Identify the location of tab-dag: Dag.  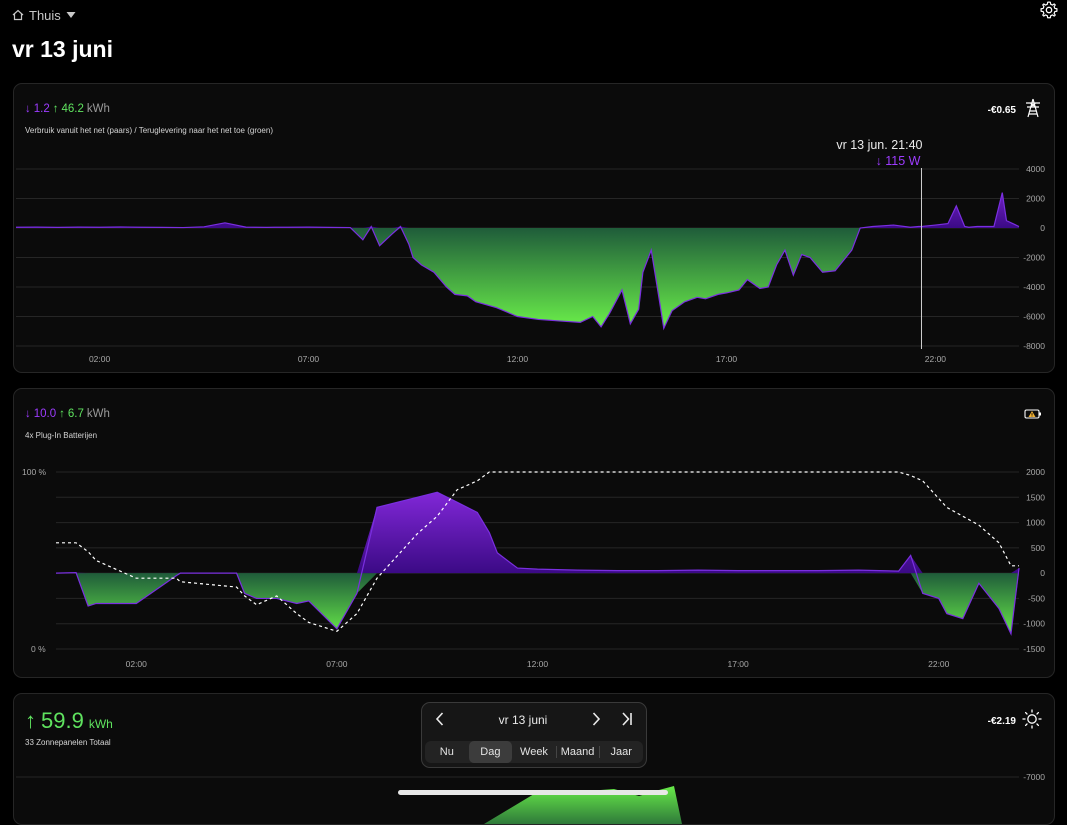
(490, 752).